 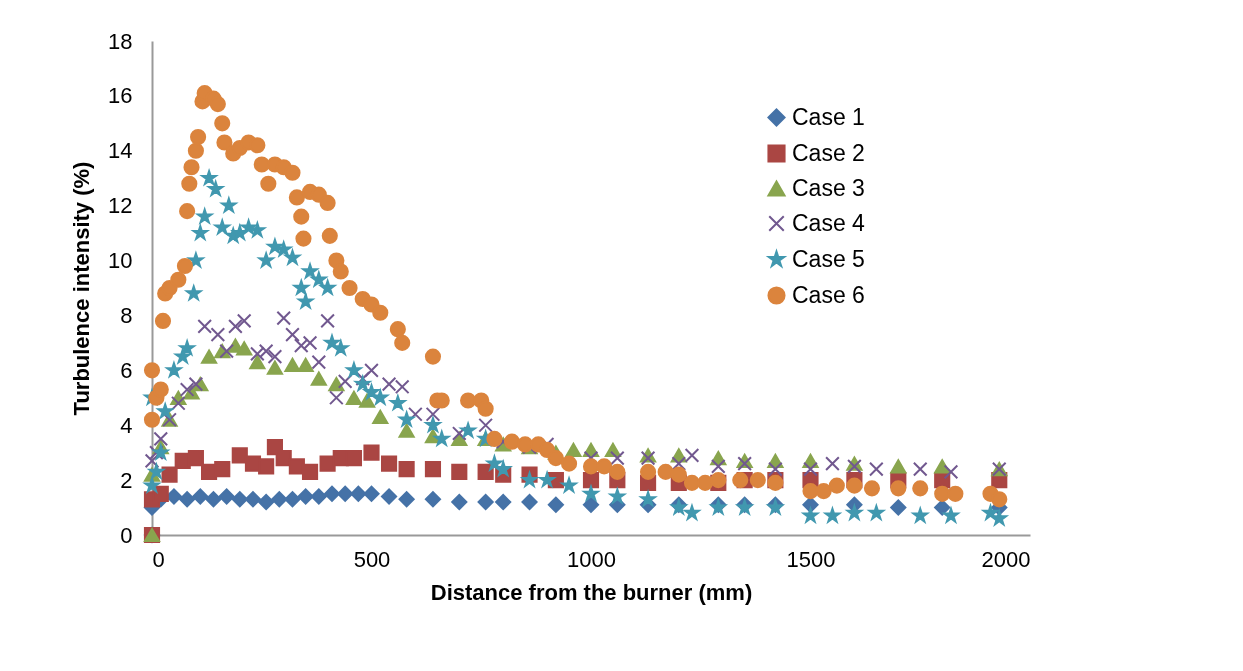 I want to click on y-tick-label: 6, so click(x=126, y=370).